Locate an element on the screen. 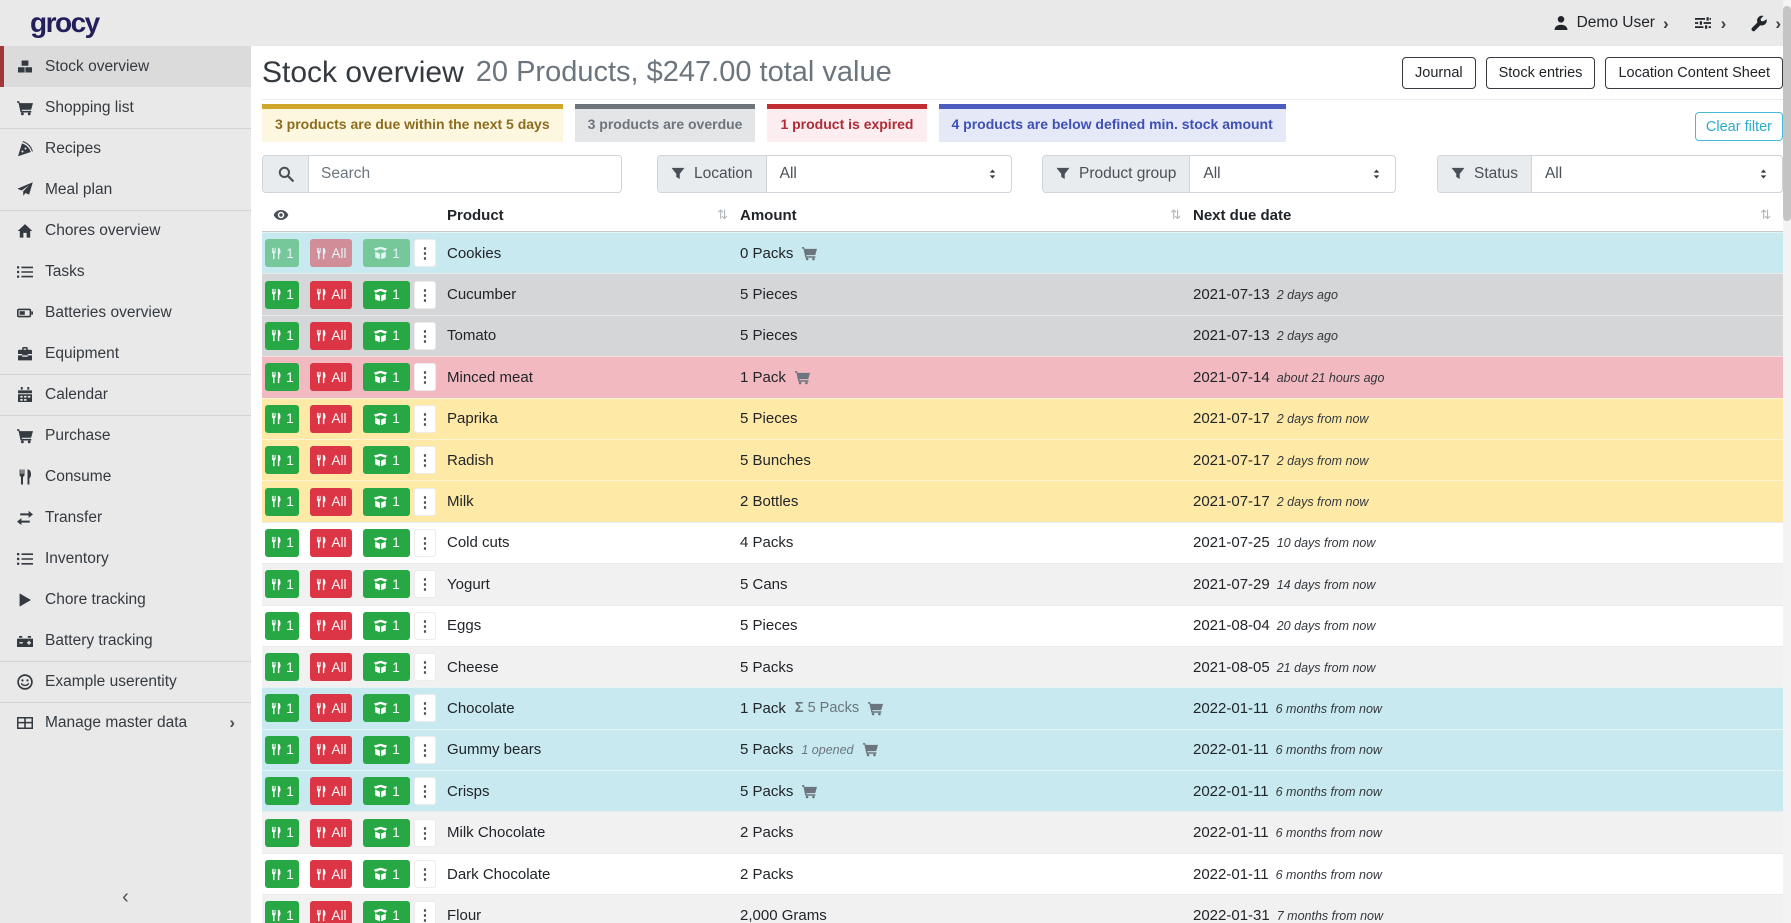  status-banner-expired: 1 product is expired is located at coordinates (847, 123).